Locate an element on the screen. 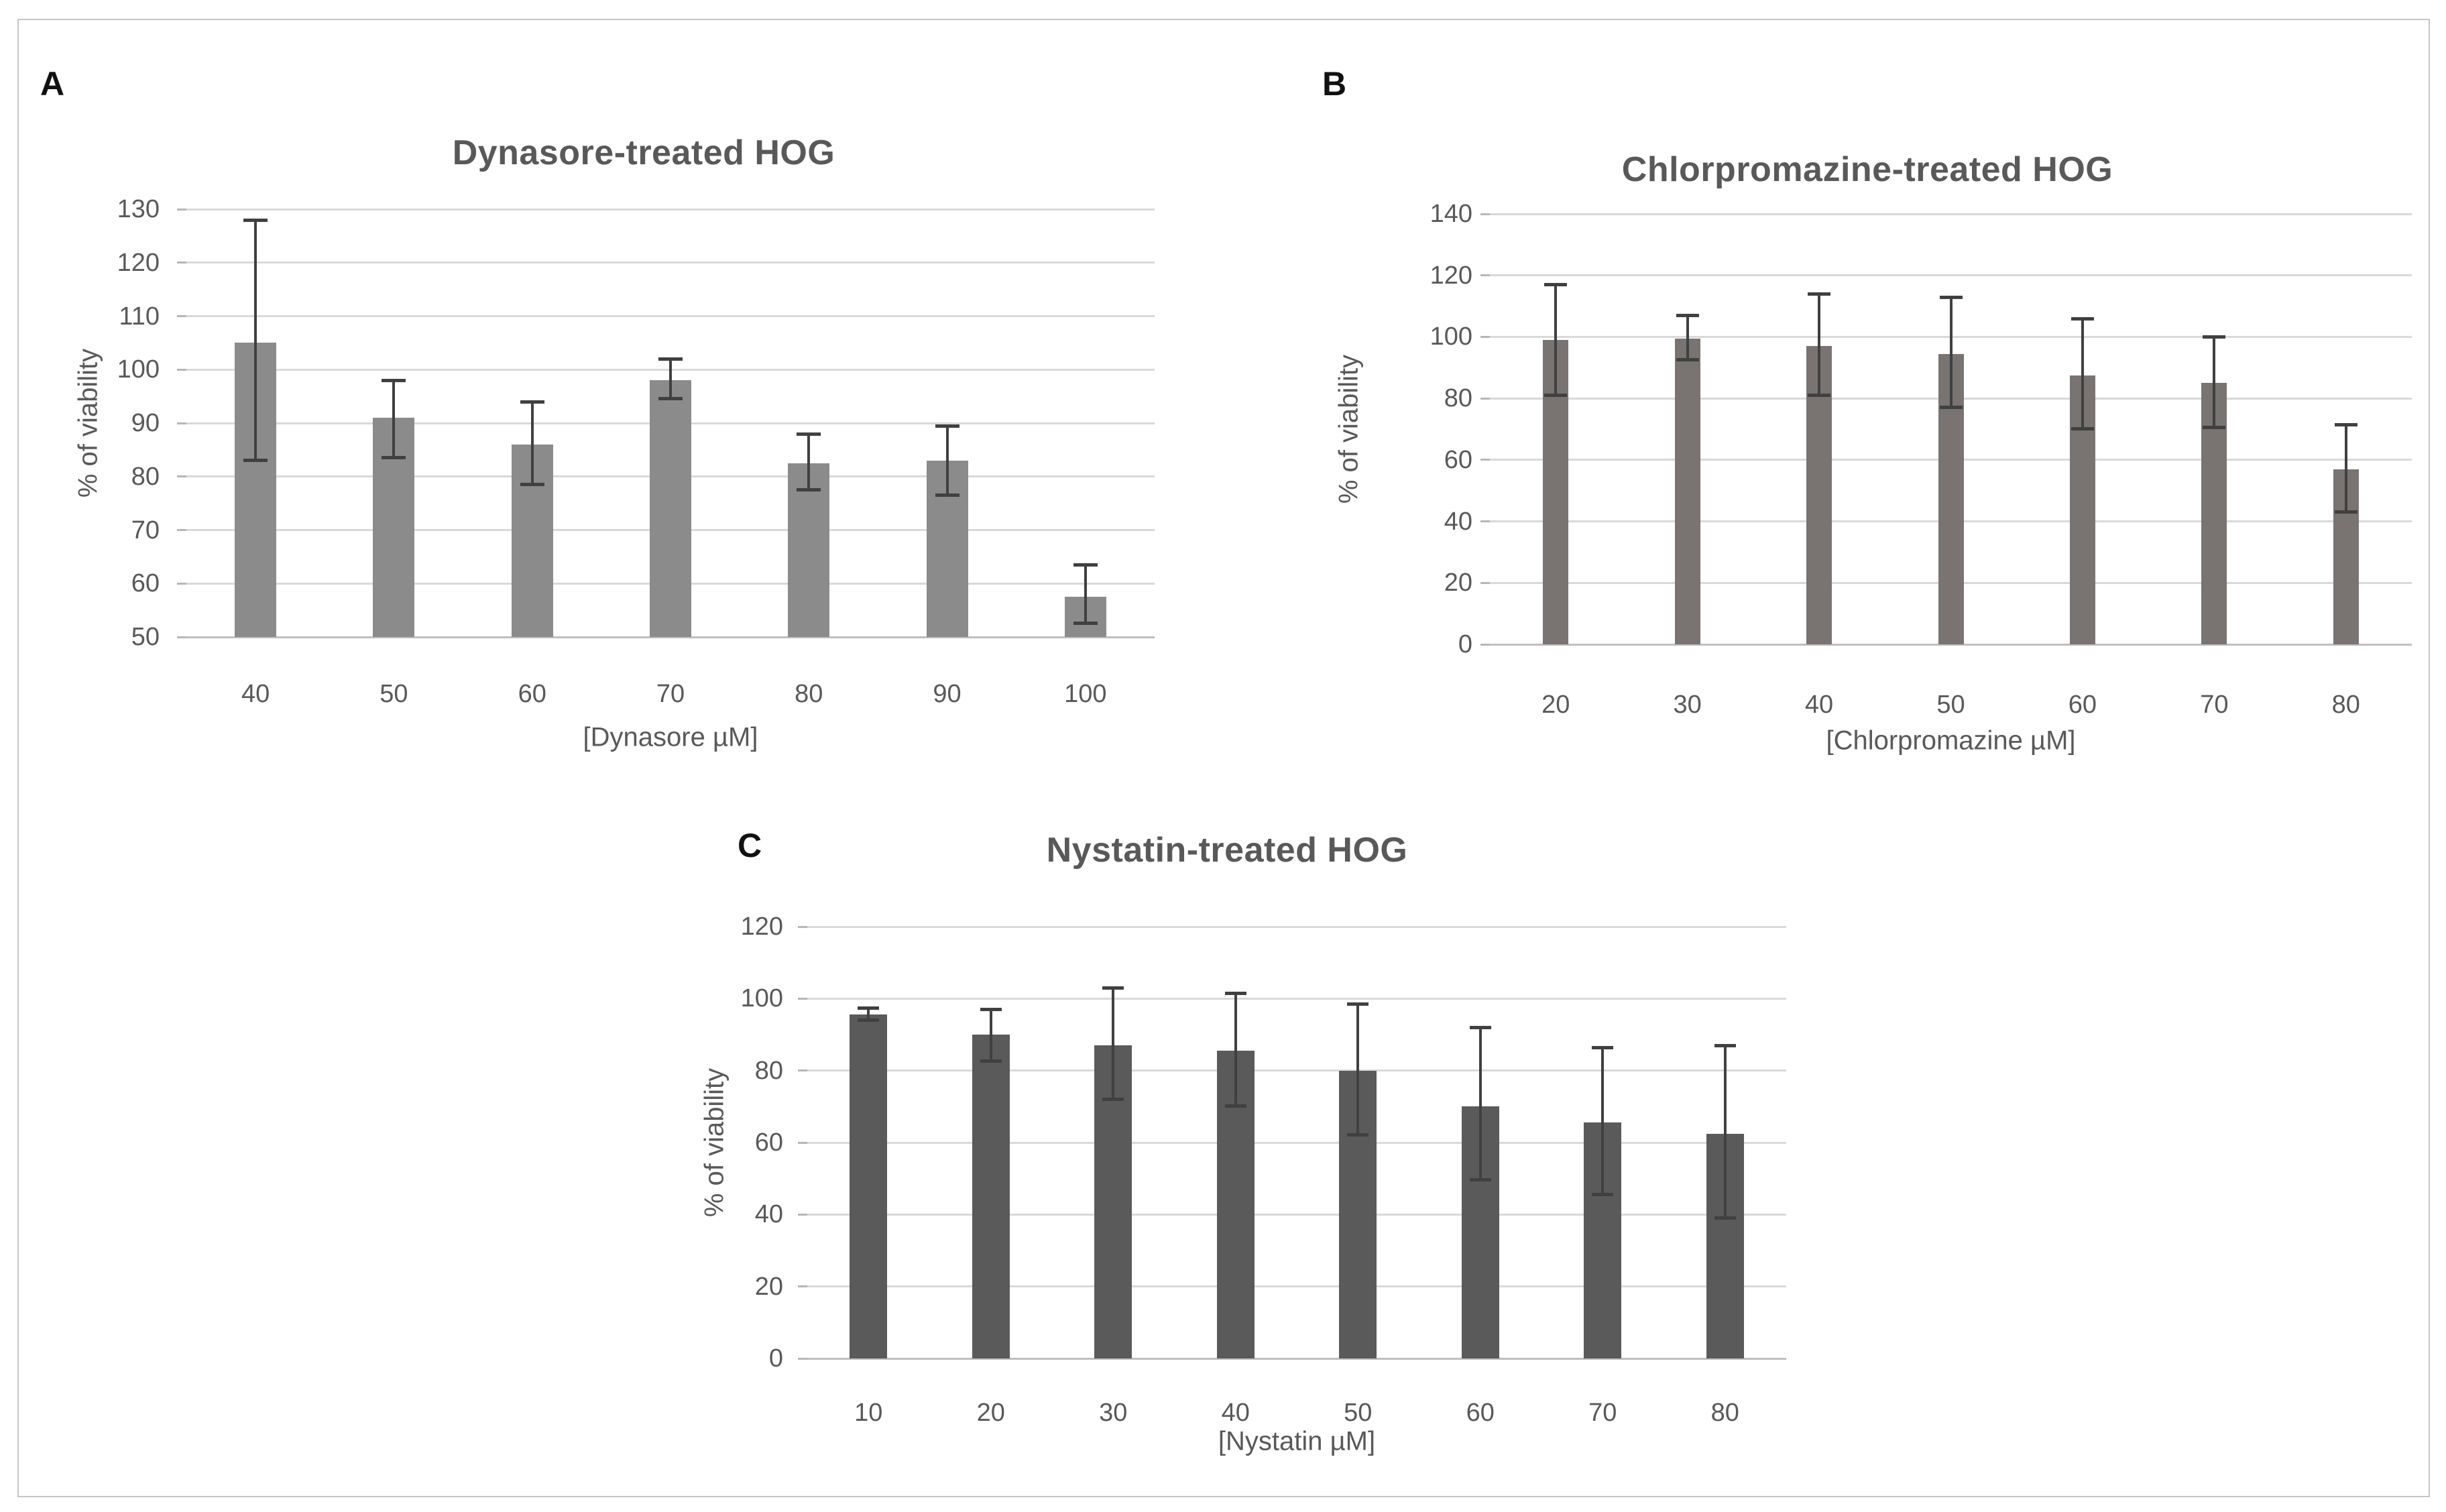  x-tick-label: 100 is located at coordinates (1085, 694).